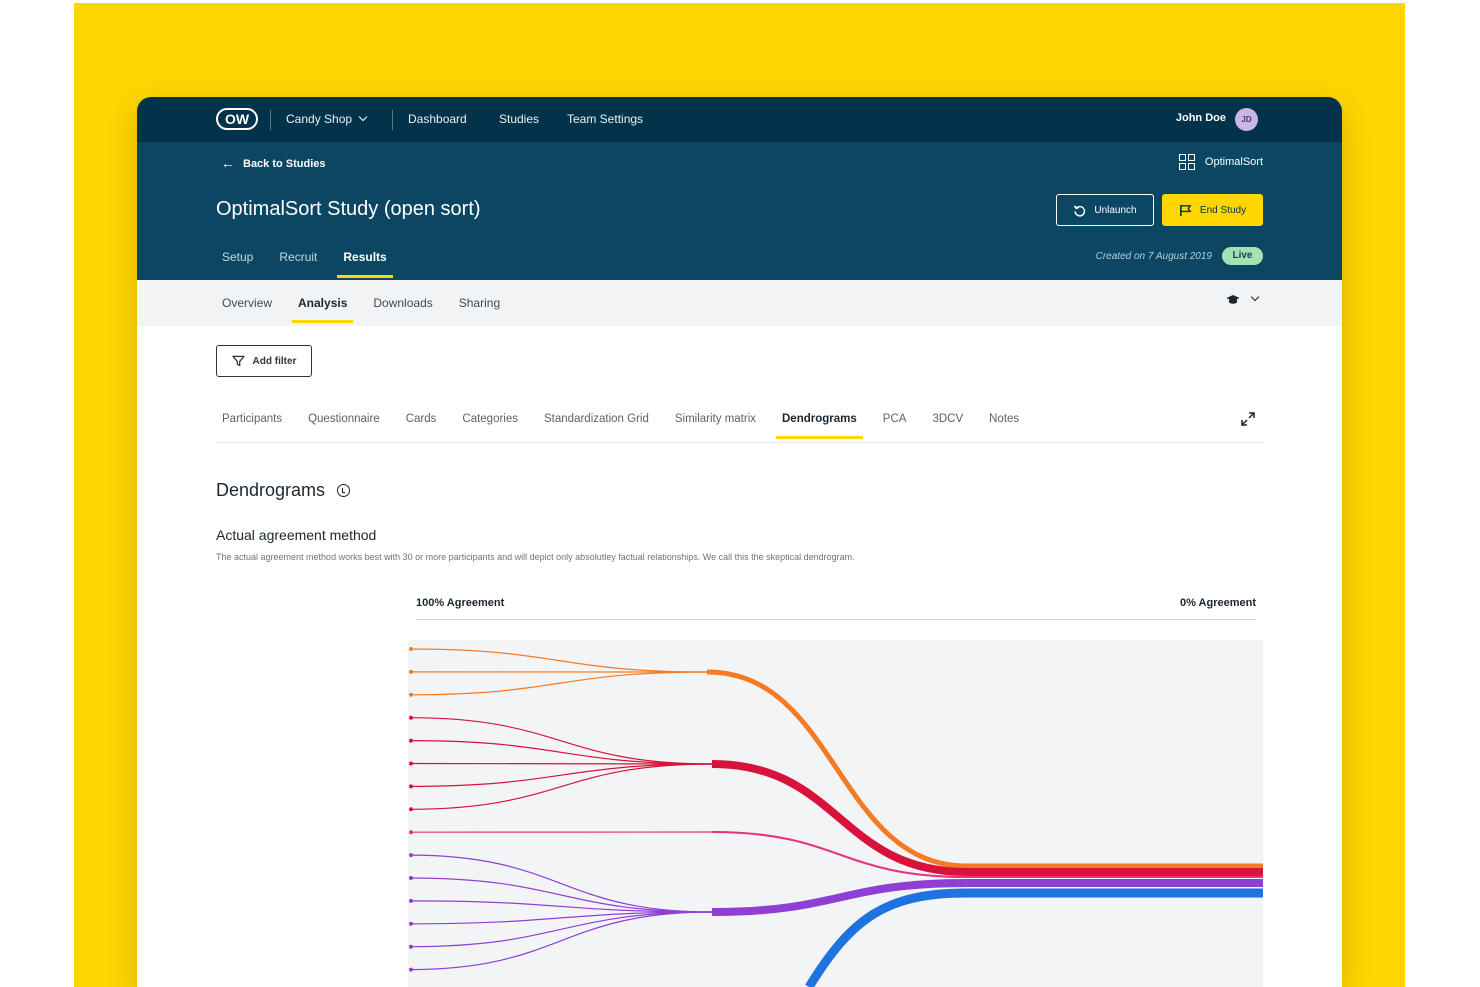  Describe the element at coordinates (894, 419) in the screenshot. I see `tab-pca: PCA` at that location.